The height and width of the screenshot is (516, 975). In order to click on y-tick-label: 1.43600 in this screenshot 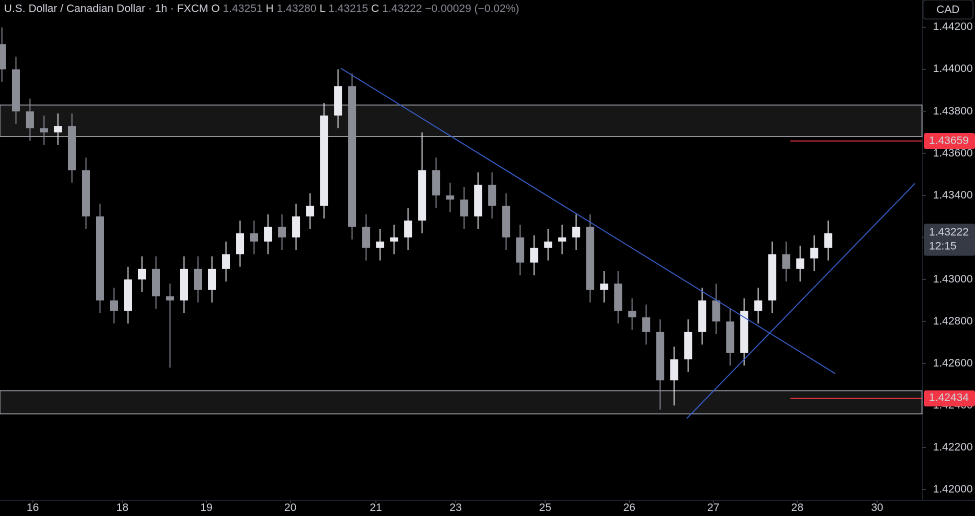, I will do `click(953, 153)`.